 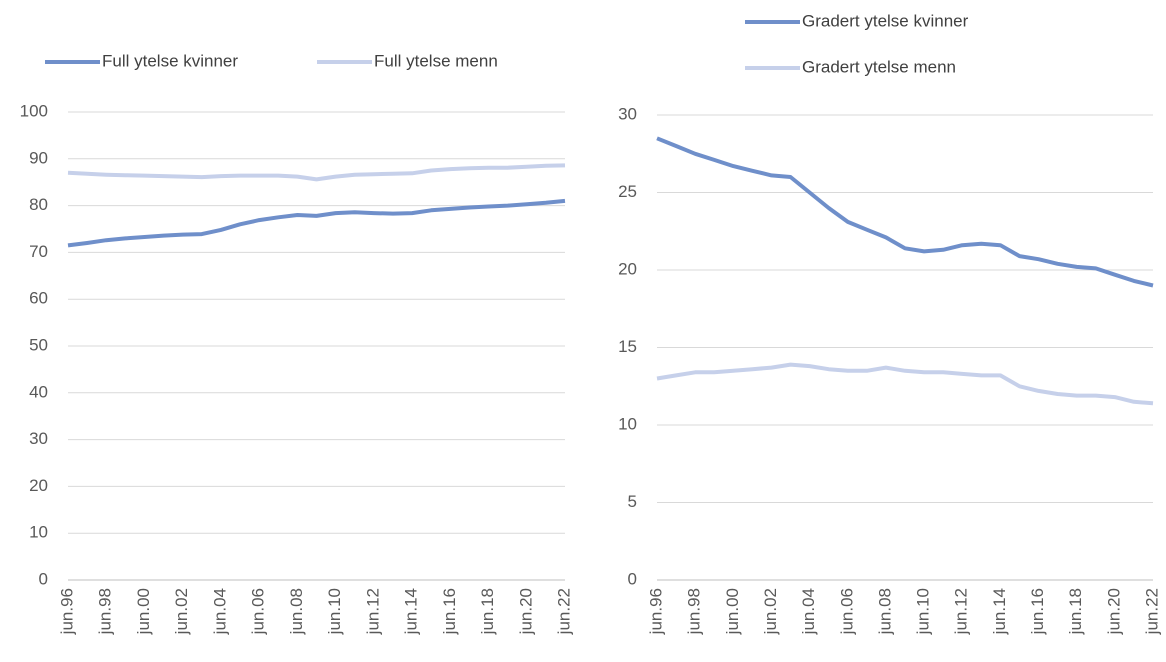 I want to click on legend-label: Gradert ytelse menn, so click(x=879, y=66).